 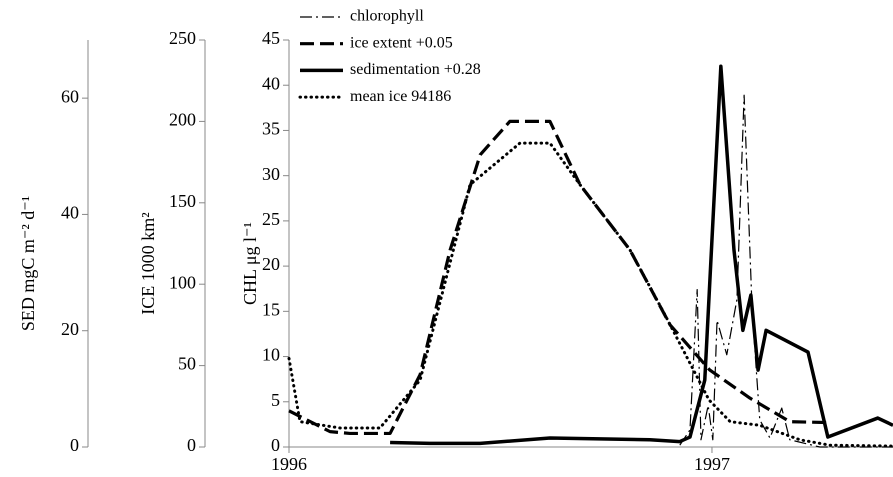 What do you see at coordinates (271, 129) in the screenshot?
I see `y-tick-label: 35` at bounding box center [271, 129].